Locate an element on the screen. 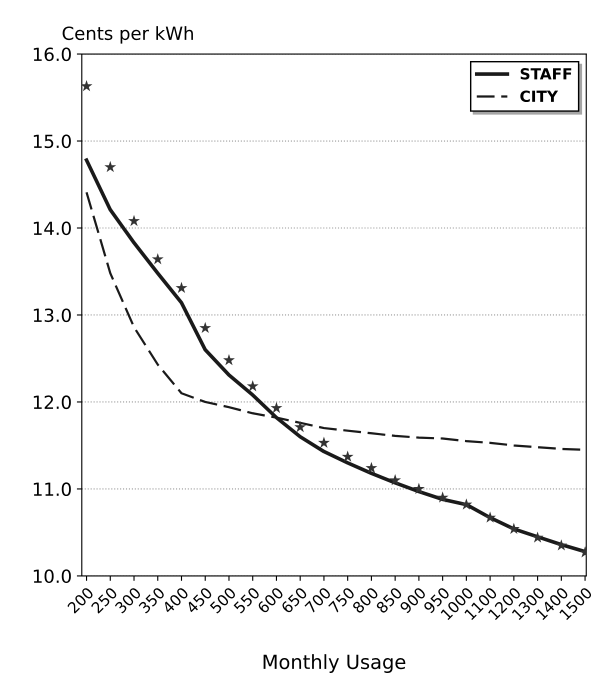  x-tick-label: 550 is located at coordinates (246, 600).